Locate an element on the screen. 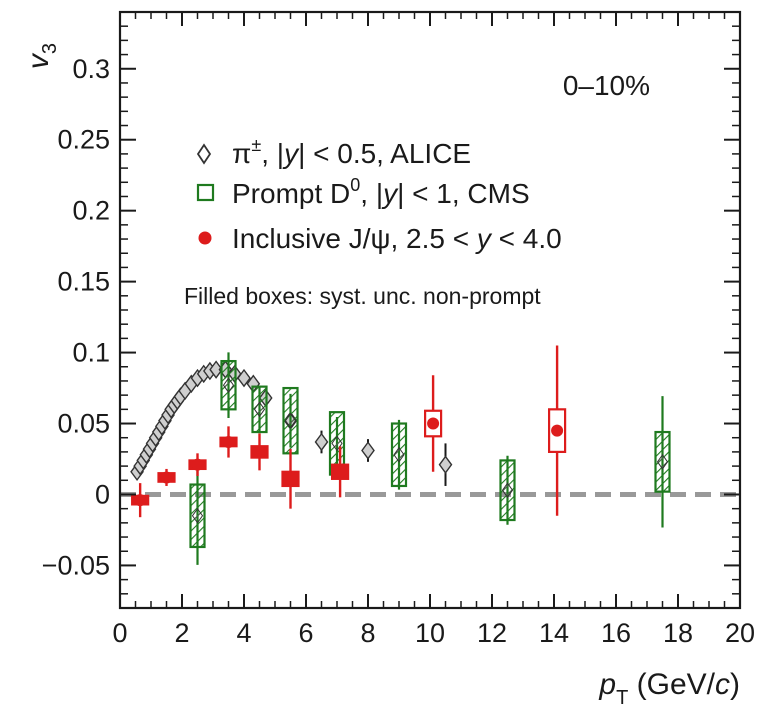  x-tick-label: 12 is located at coordinates (492, 633).